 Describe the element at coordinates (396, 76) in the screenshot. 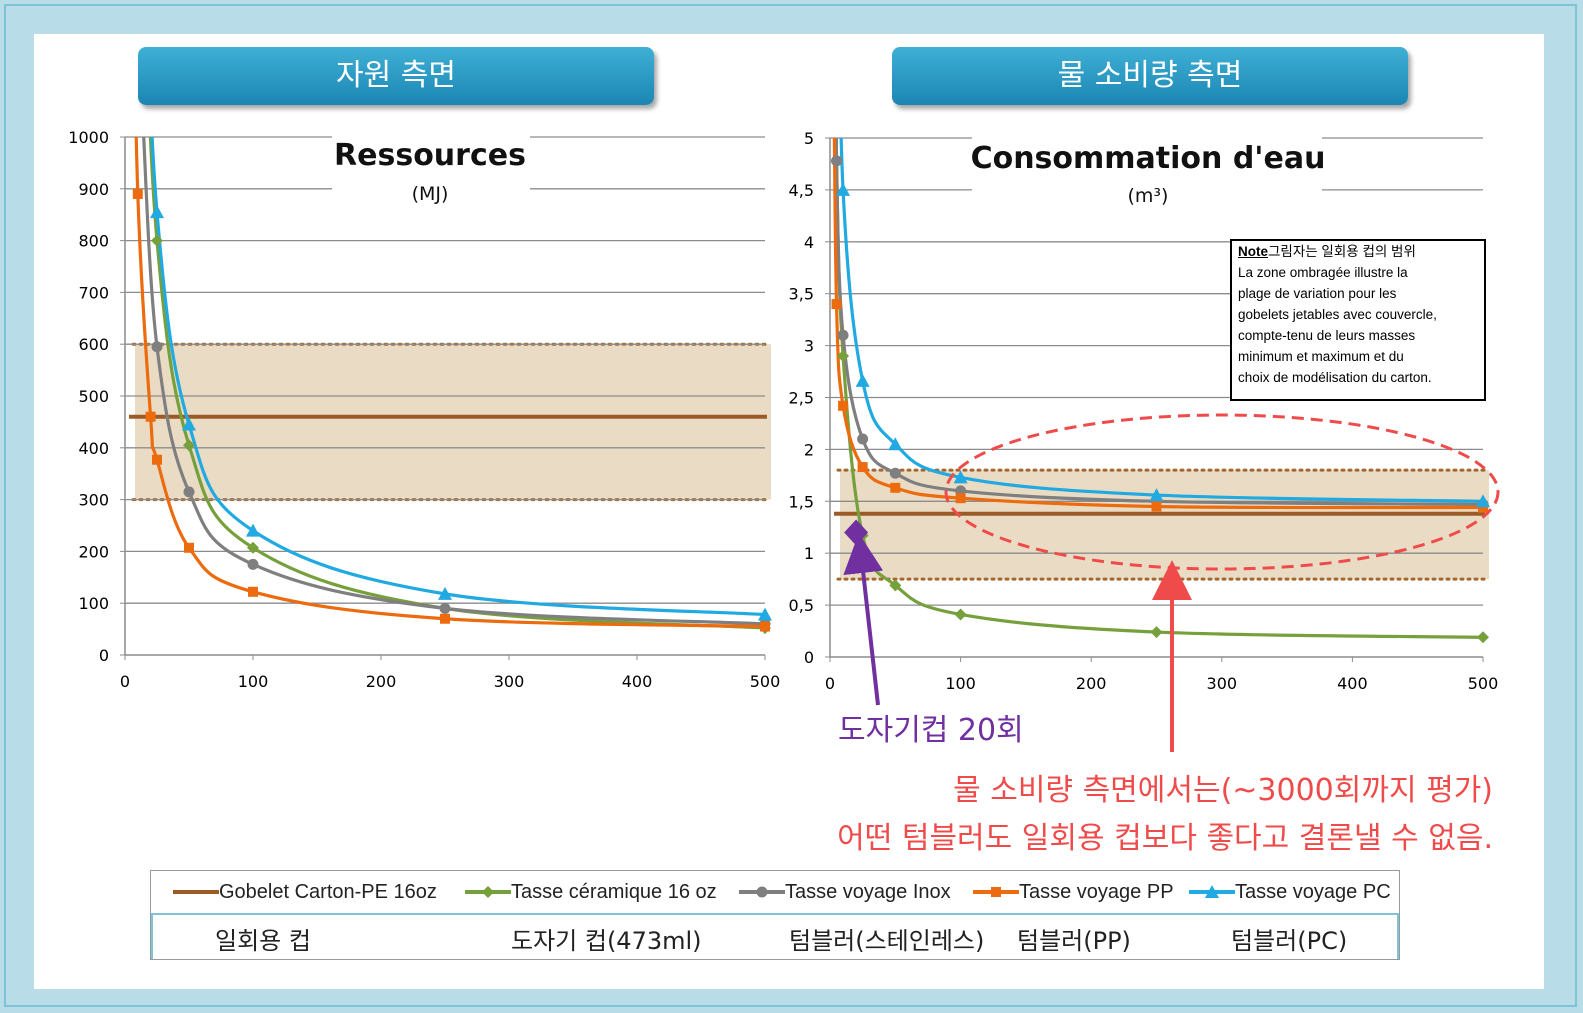

I see `header-resources: 자원 측면` at that location.